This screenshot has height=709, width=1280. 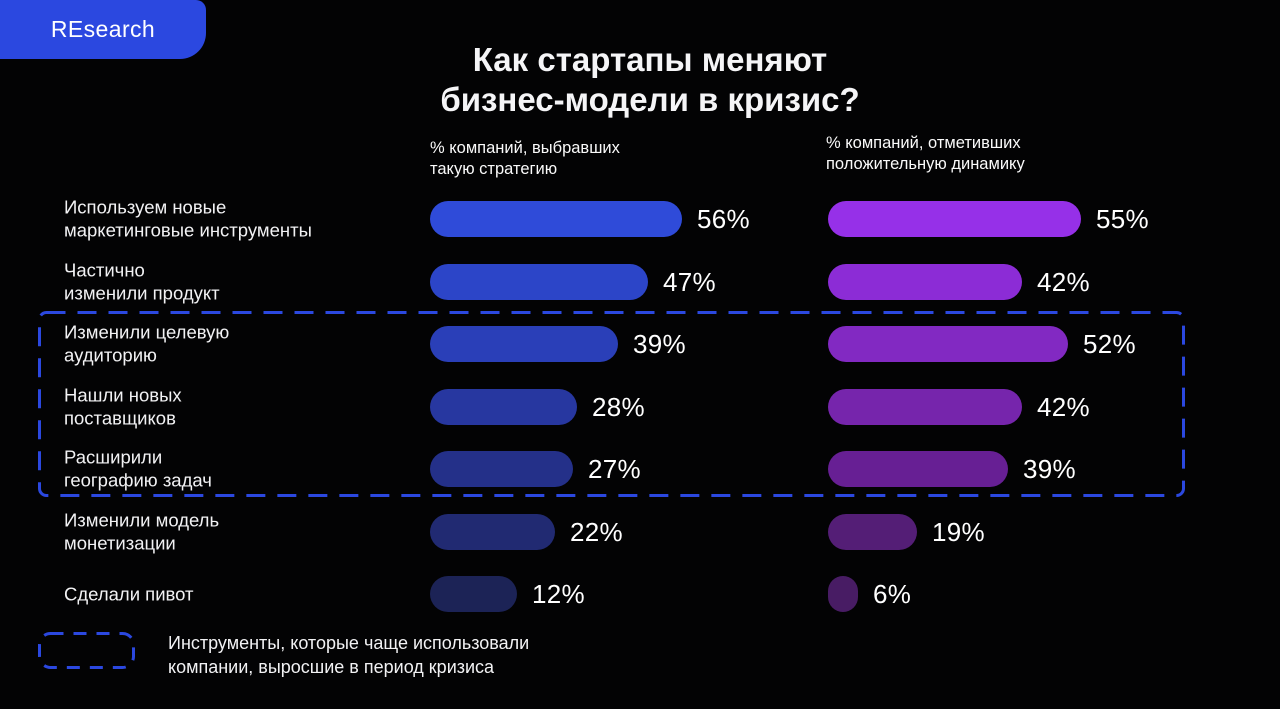 I want to click on value-label: 27%, so click(x=614, y=468).